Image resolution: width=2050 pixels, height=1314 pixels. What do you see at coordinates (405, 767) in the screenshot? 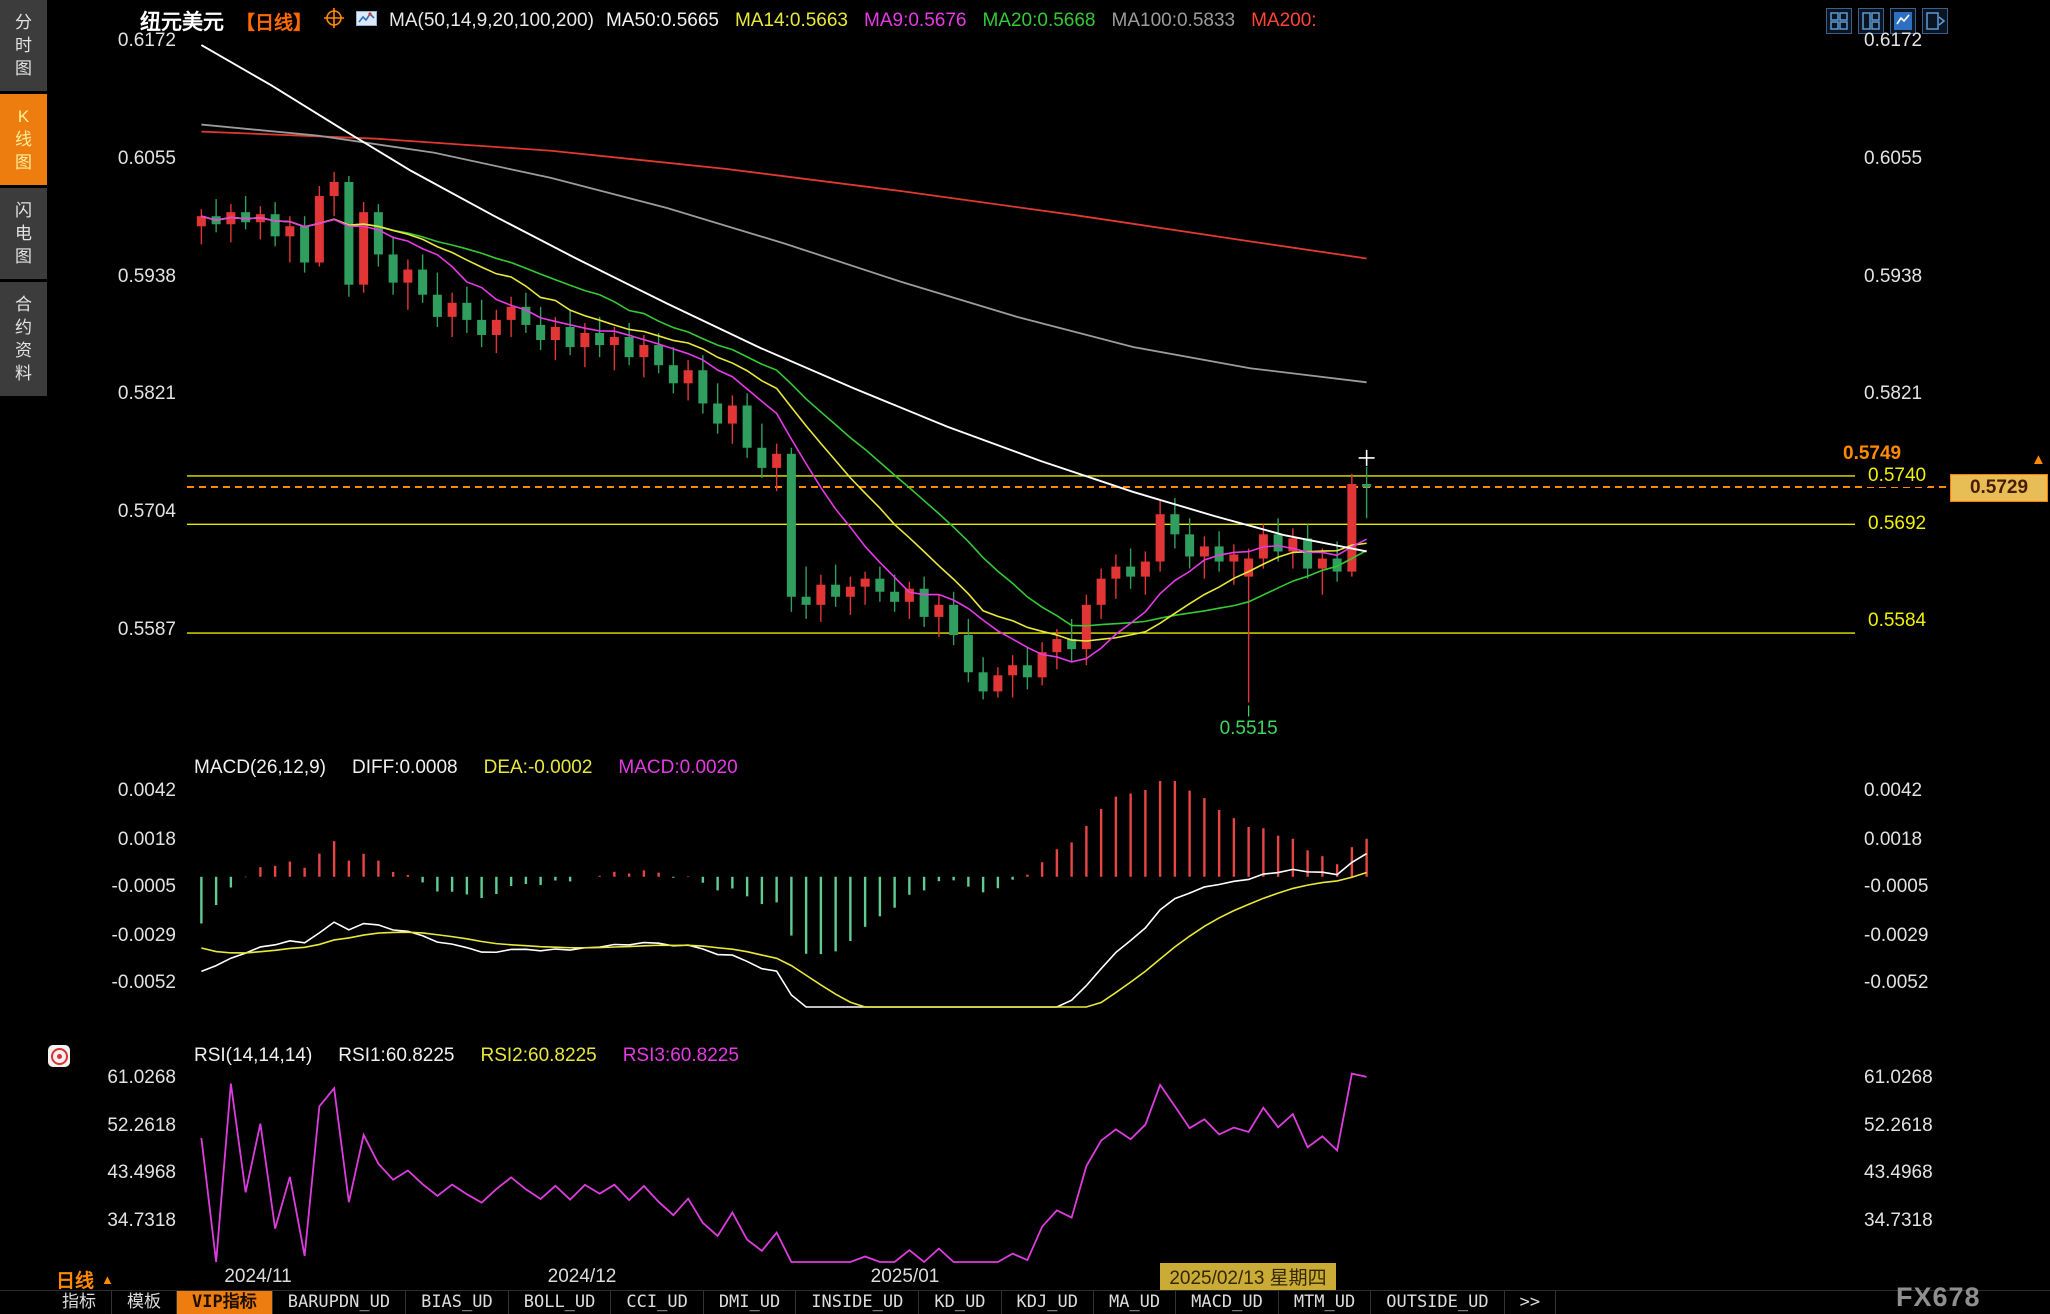
I see `macd-diff-value: DIFF:0.0008` at bounding box center [405, 767].